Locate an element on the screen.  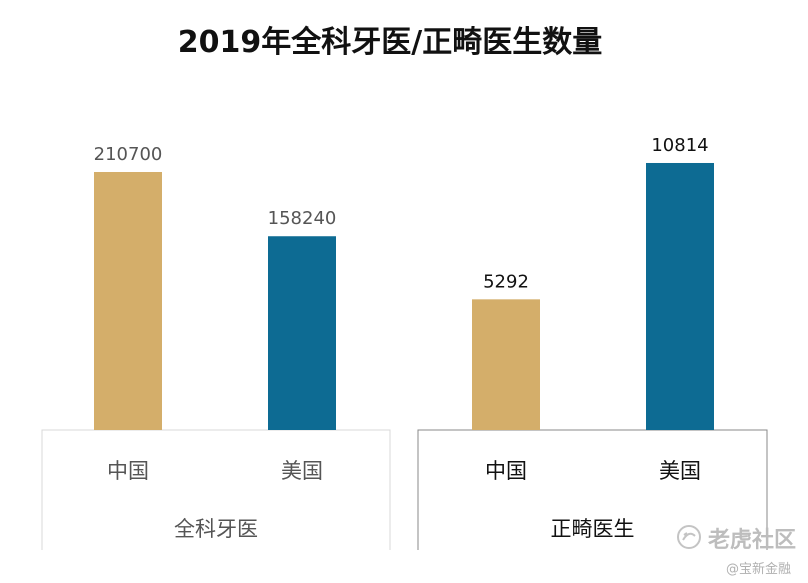
data-label: 10814 is located at coordinates (679, 145).